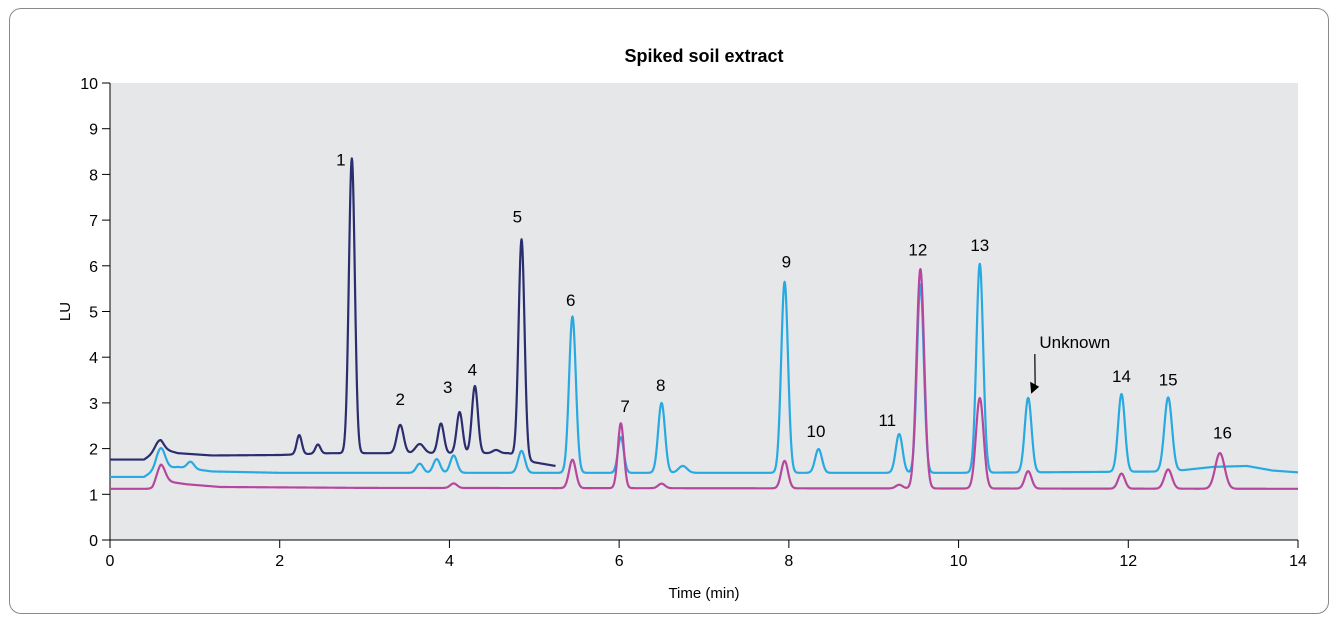  Describe the element at coordinates (1074, 342) in the screenshot. I see `peak-label: Unknown` at that location.